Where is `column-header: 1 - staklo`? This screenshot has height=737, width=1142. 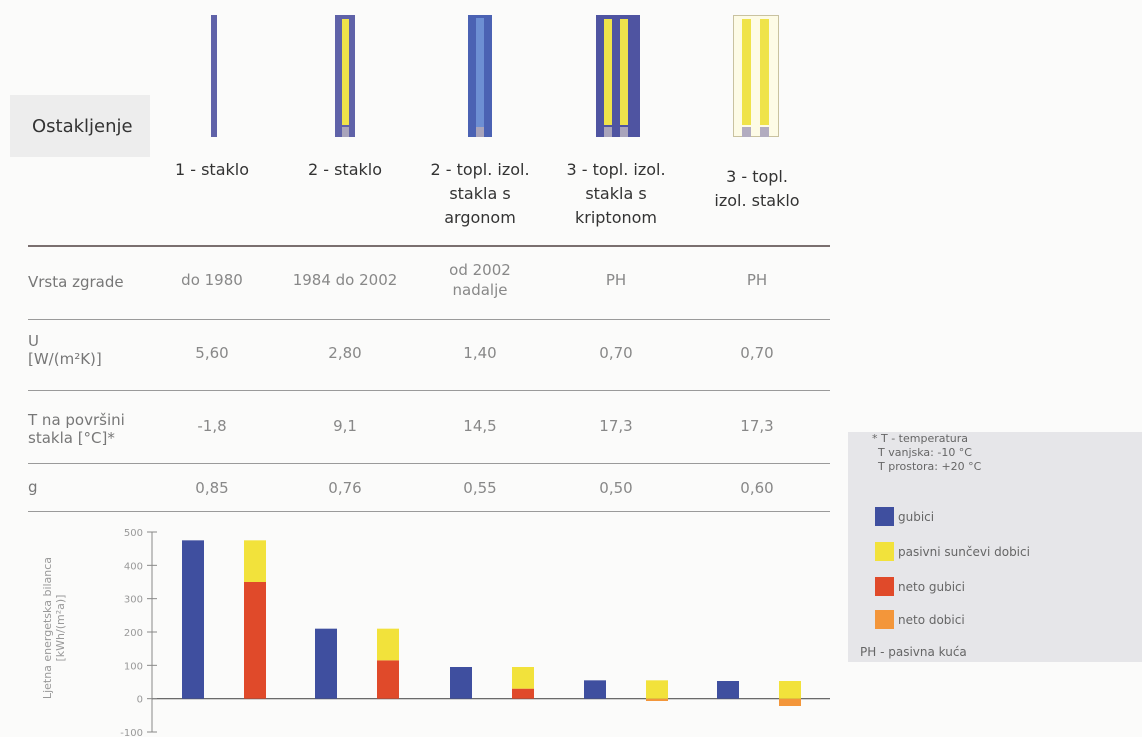
column-header: 1 - staklo is located at coordinates (212, 169).